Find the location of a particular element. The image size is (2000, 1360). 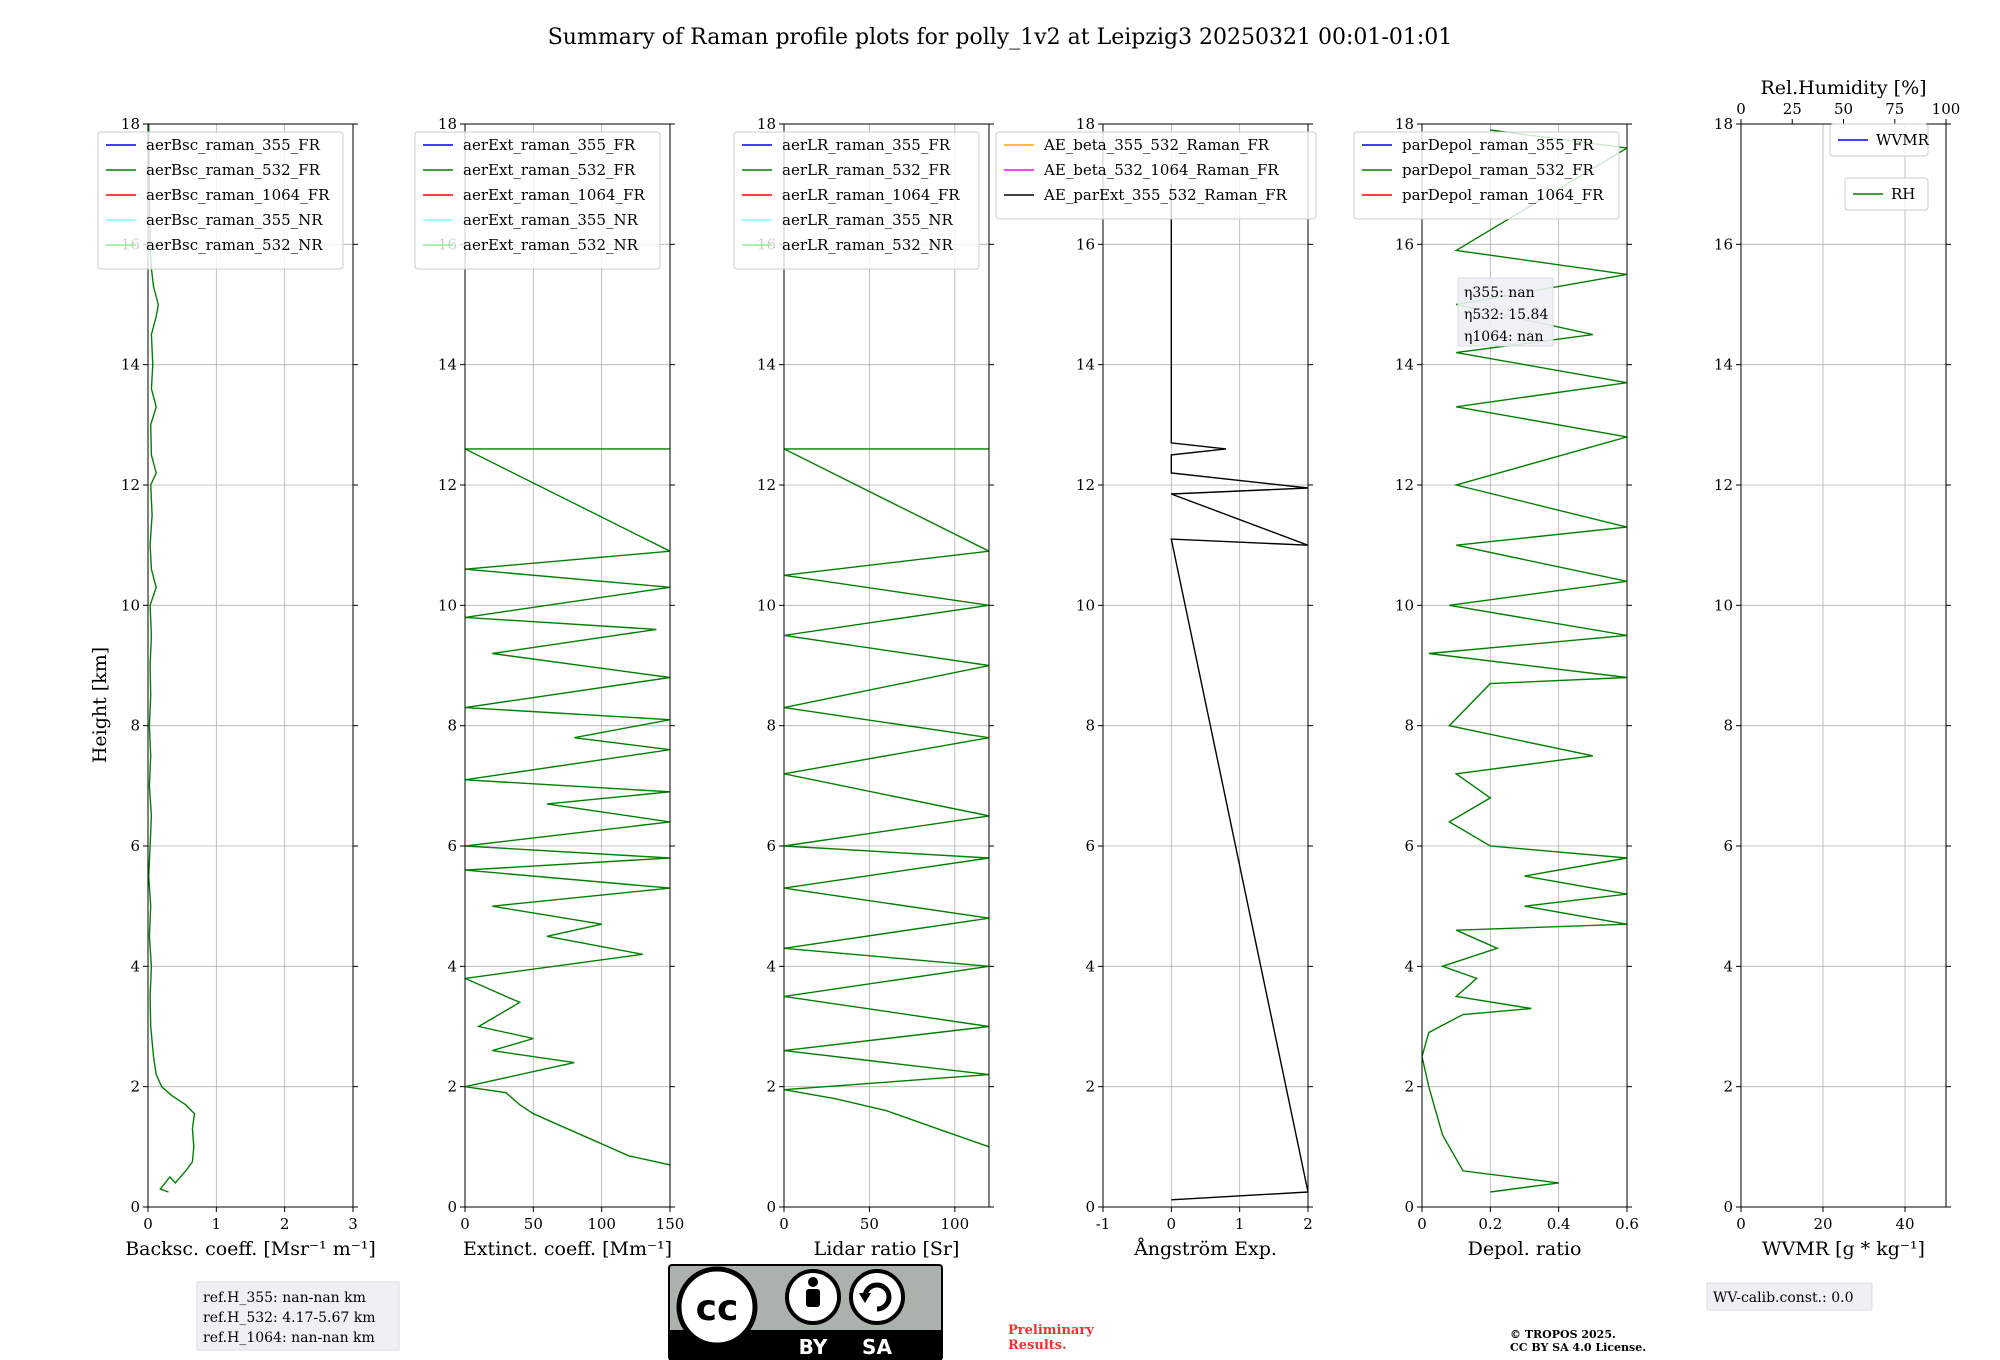

series-line-parDepol_raman_532_FR is located at coordinates (1524, 661).